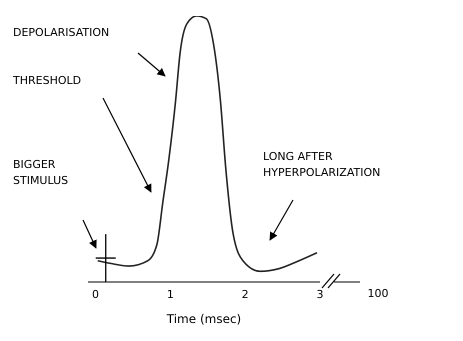 The width and height of the screenshot is (463, 341). What do you see at coordinates (378, 293) in the screenshot?
I see `text: 100` at bounding box center [378, 293].